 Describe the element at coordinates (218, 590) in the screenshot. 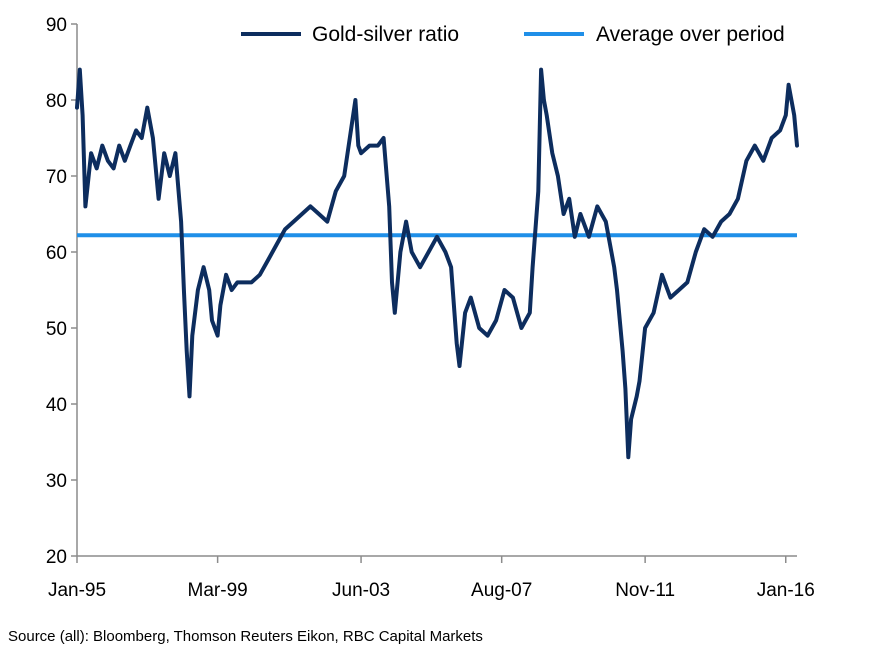

I see `x-tick-label: Mar-99` at that location.